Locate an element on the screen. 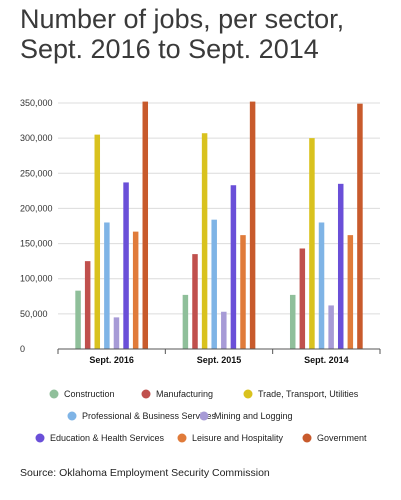 The image size is (401, 500). x-category-label: Sept. 2014 is located at coordinates (326, 360).